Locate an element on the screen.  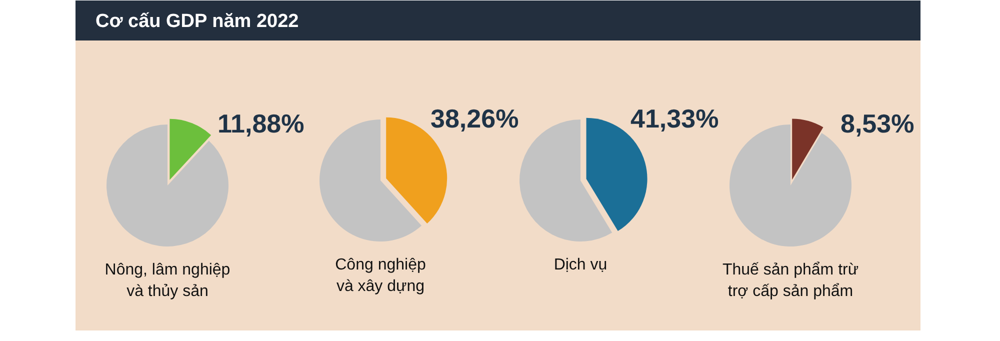
text: Công nghiệp và xây dựng is located at coordinates (380, 275).